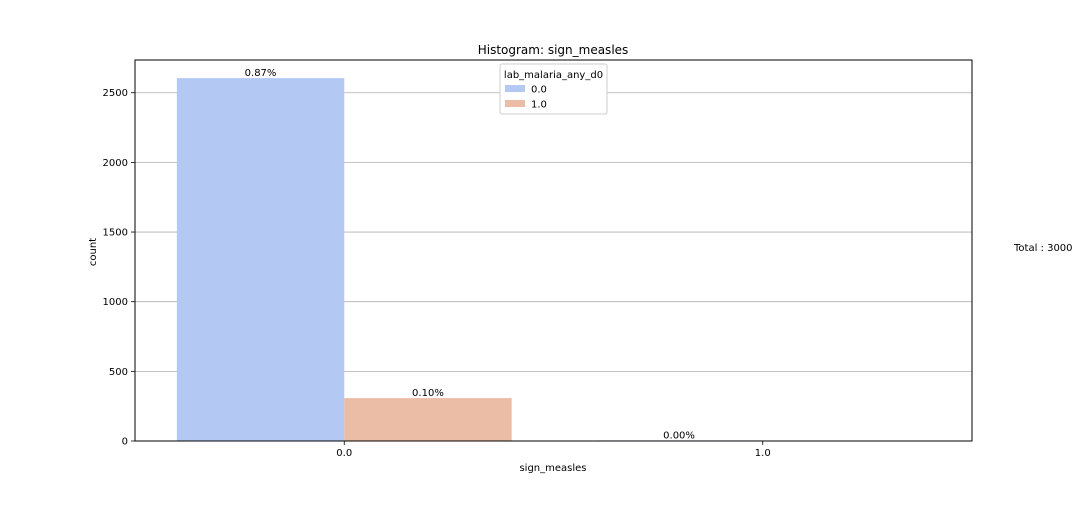 The width and height of the screenshot is (1080, 508). What do you see at coordinates (115, 163) in the screenshot?
I see `y-tick-label-4: 2000` at bounding box center [115, 163].